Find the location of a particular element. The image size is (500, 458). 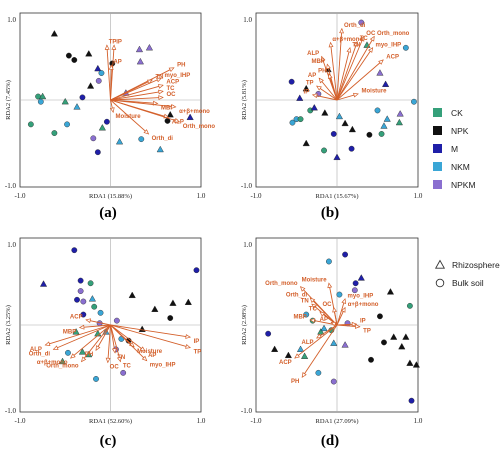

x-axis-label: RDA1 (15.67%) is located at coordinates (337, 196).